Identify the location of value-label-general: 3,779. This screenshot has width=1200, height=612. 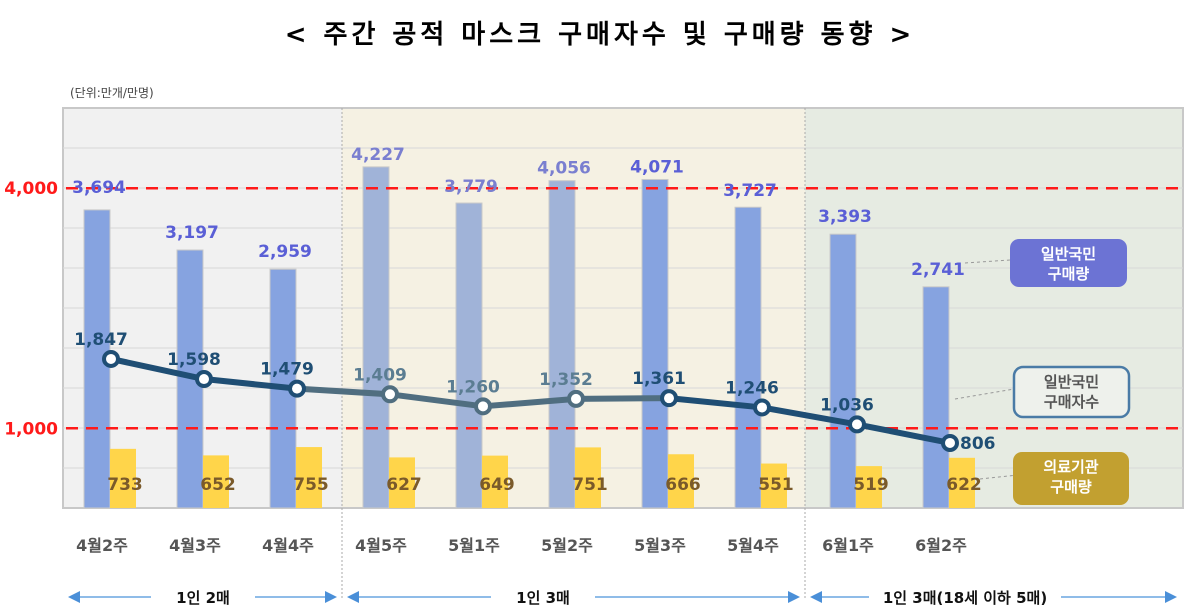
(471, 187).